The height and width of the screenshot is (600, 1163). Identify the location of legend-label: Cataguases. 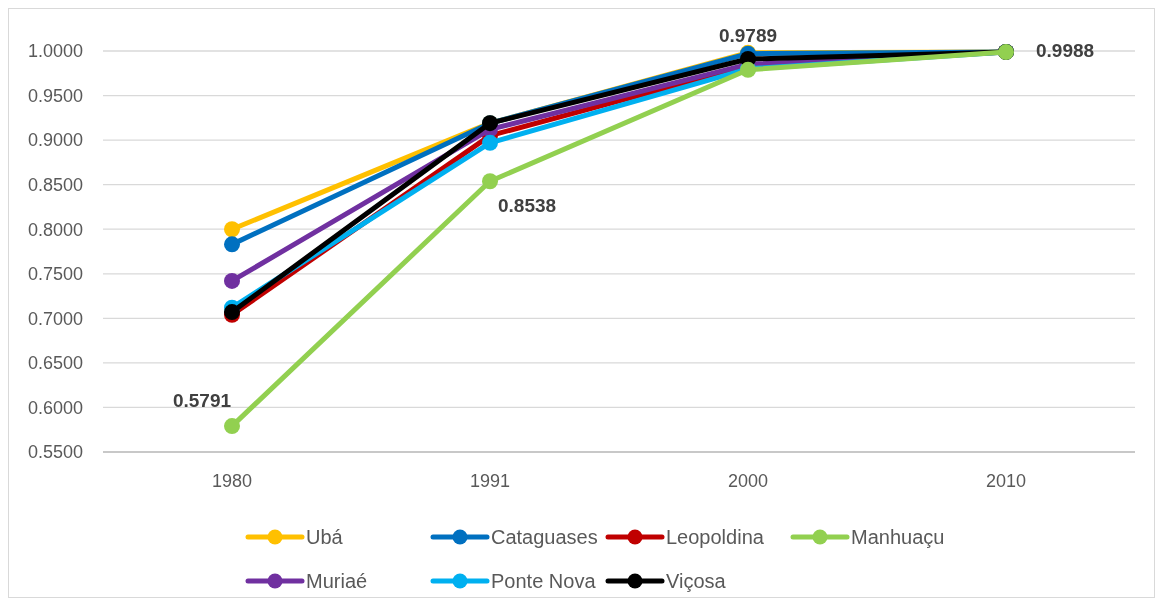
(544, 537).